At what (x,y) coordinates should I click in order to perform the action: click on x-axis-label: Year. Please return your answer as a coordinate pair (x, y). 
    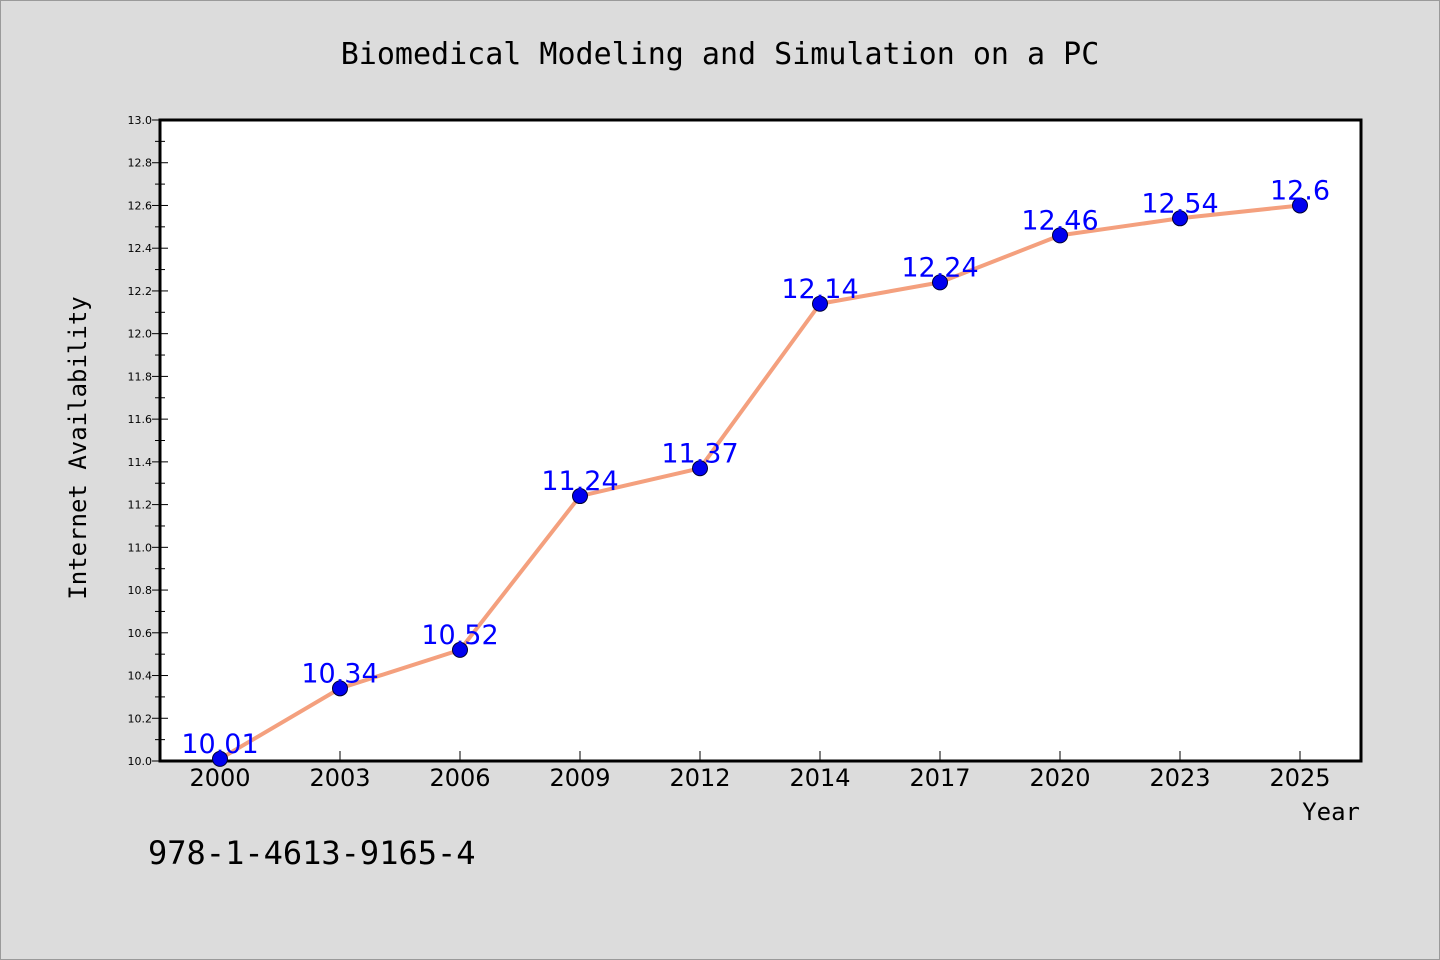
    Looking at the image, I should click on (1331, 812).